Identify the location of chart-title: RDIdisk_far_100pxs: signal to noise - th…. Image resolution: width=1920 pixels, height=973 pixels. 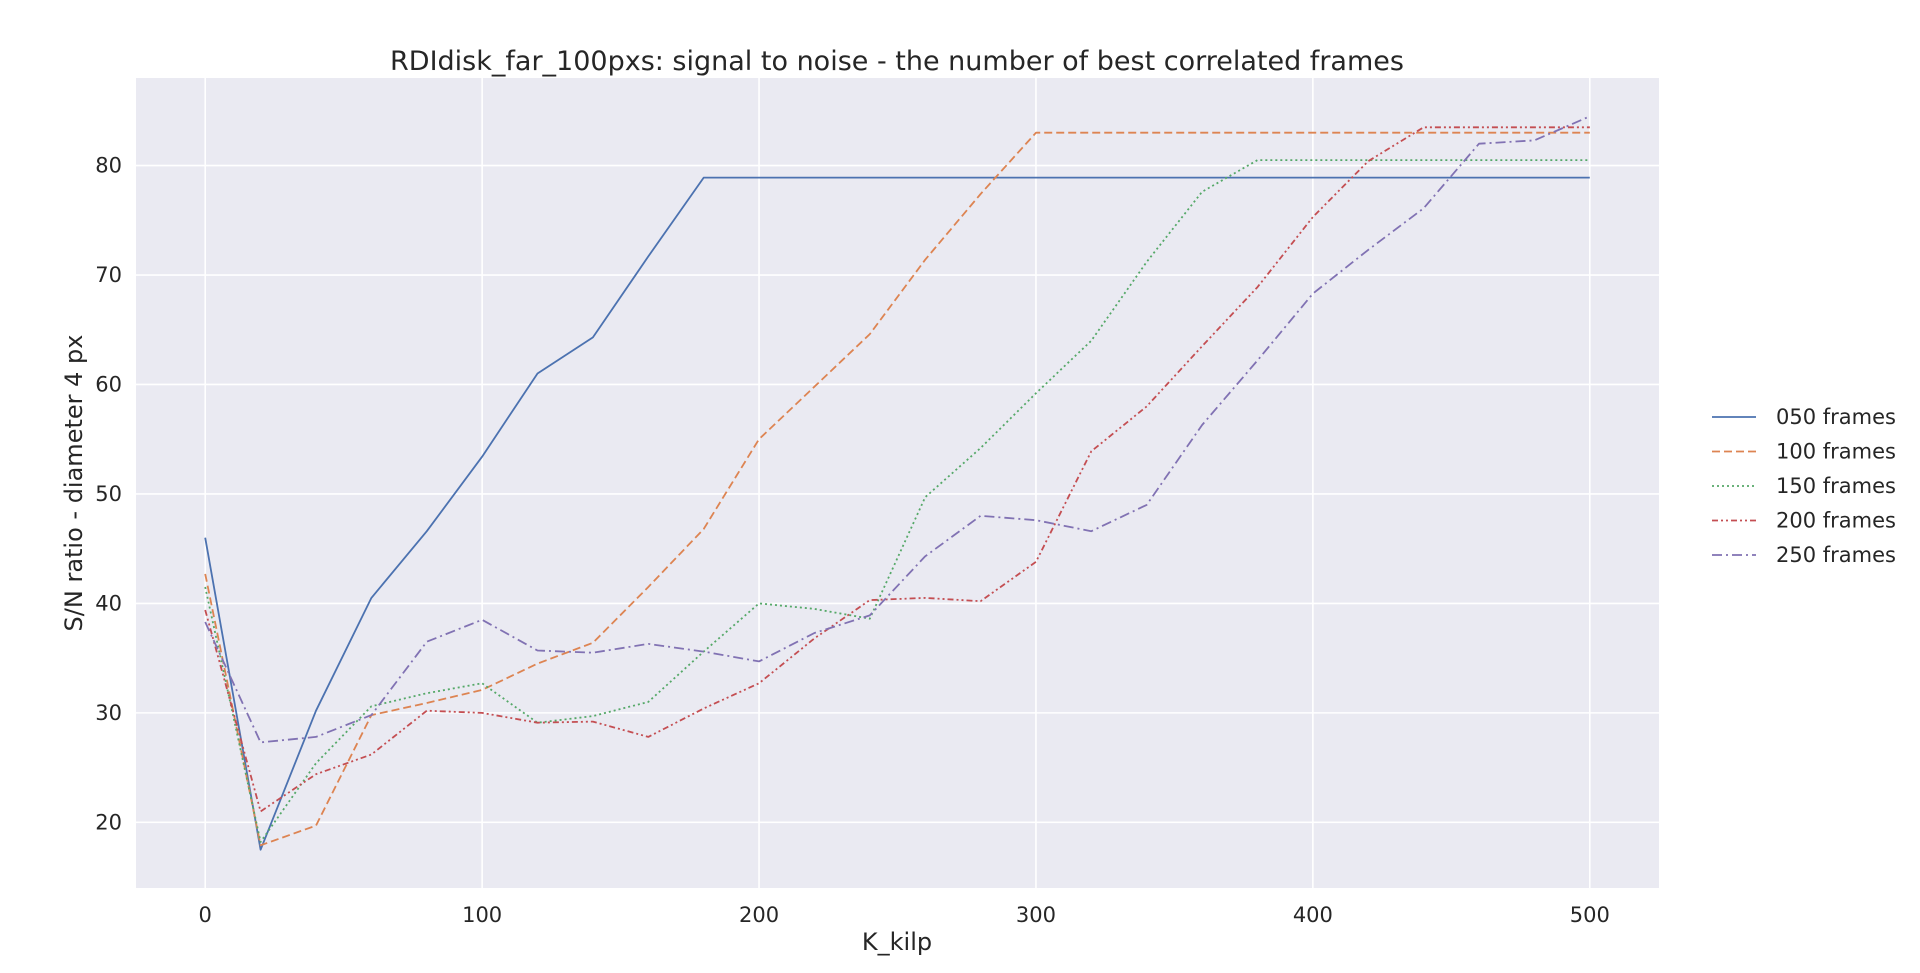
(897, 61).